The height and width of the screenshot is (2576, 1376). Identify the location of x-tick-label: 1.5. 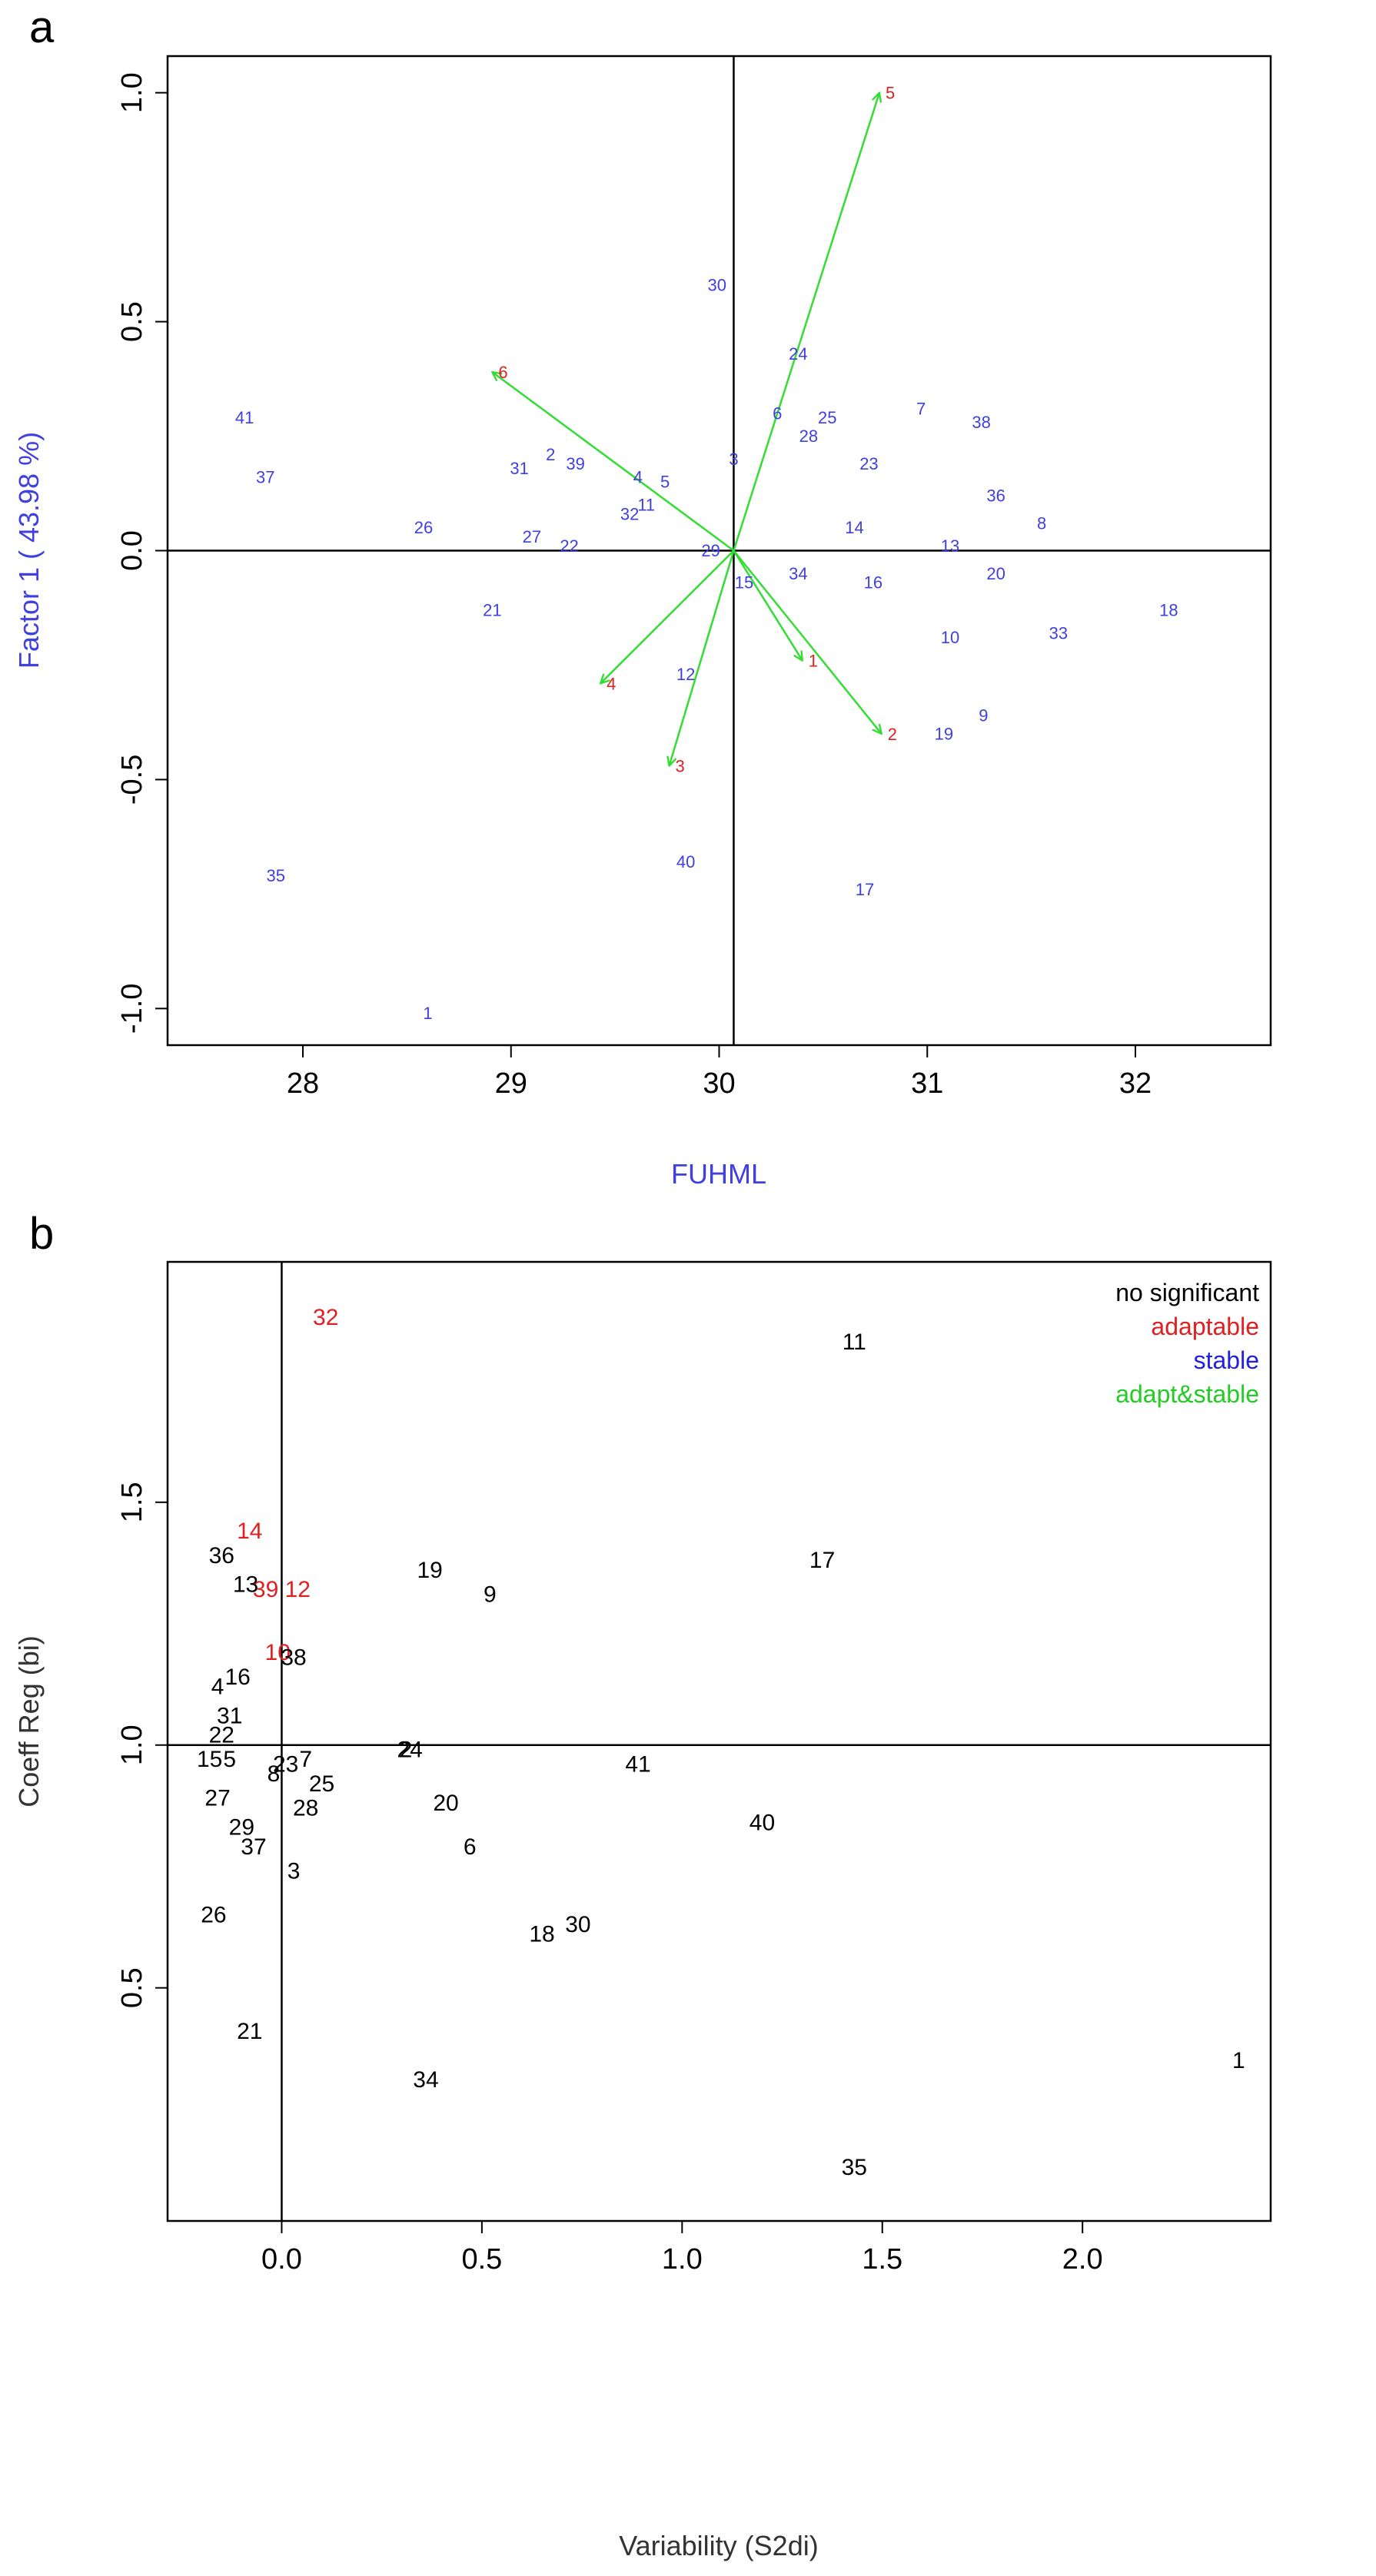
(882, 2259).